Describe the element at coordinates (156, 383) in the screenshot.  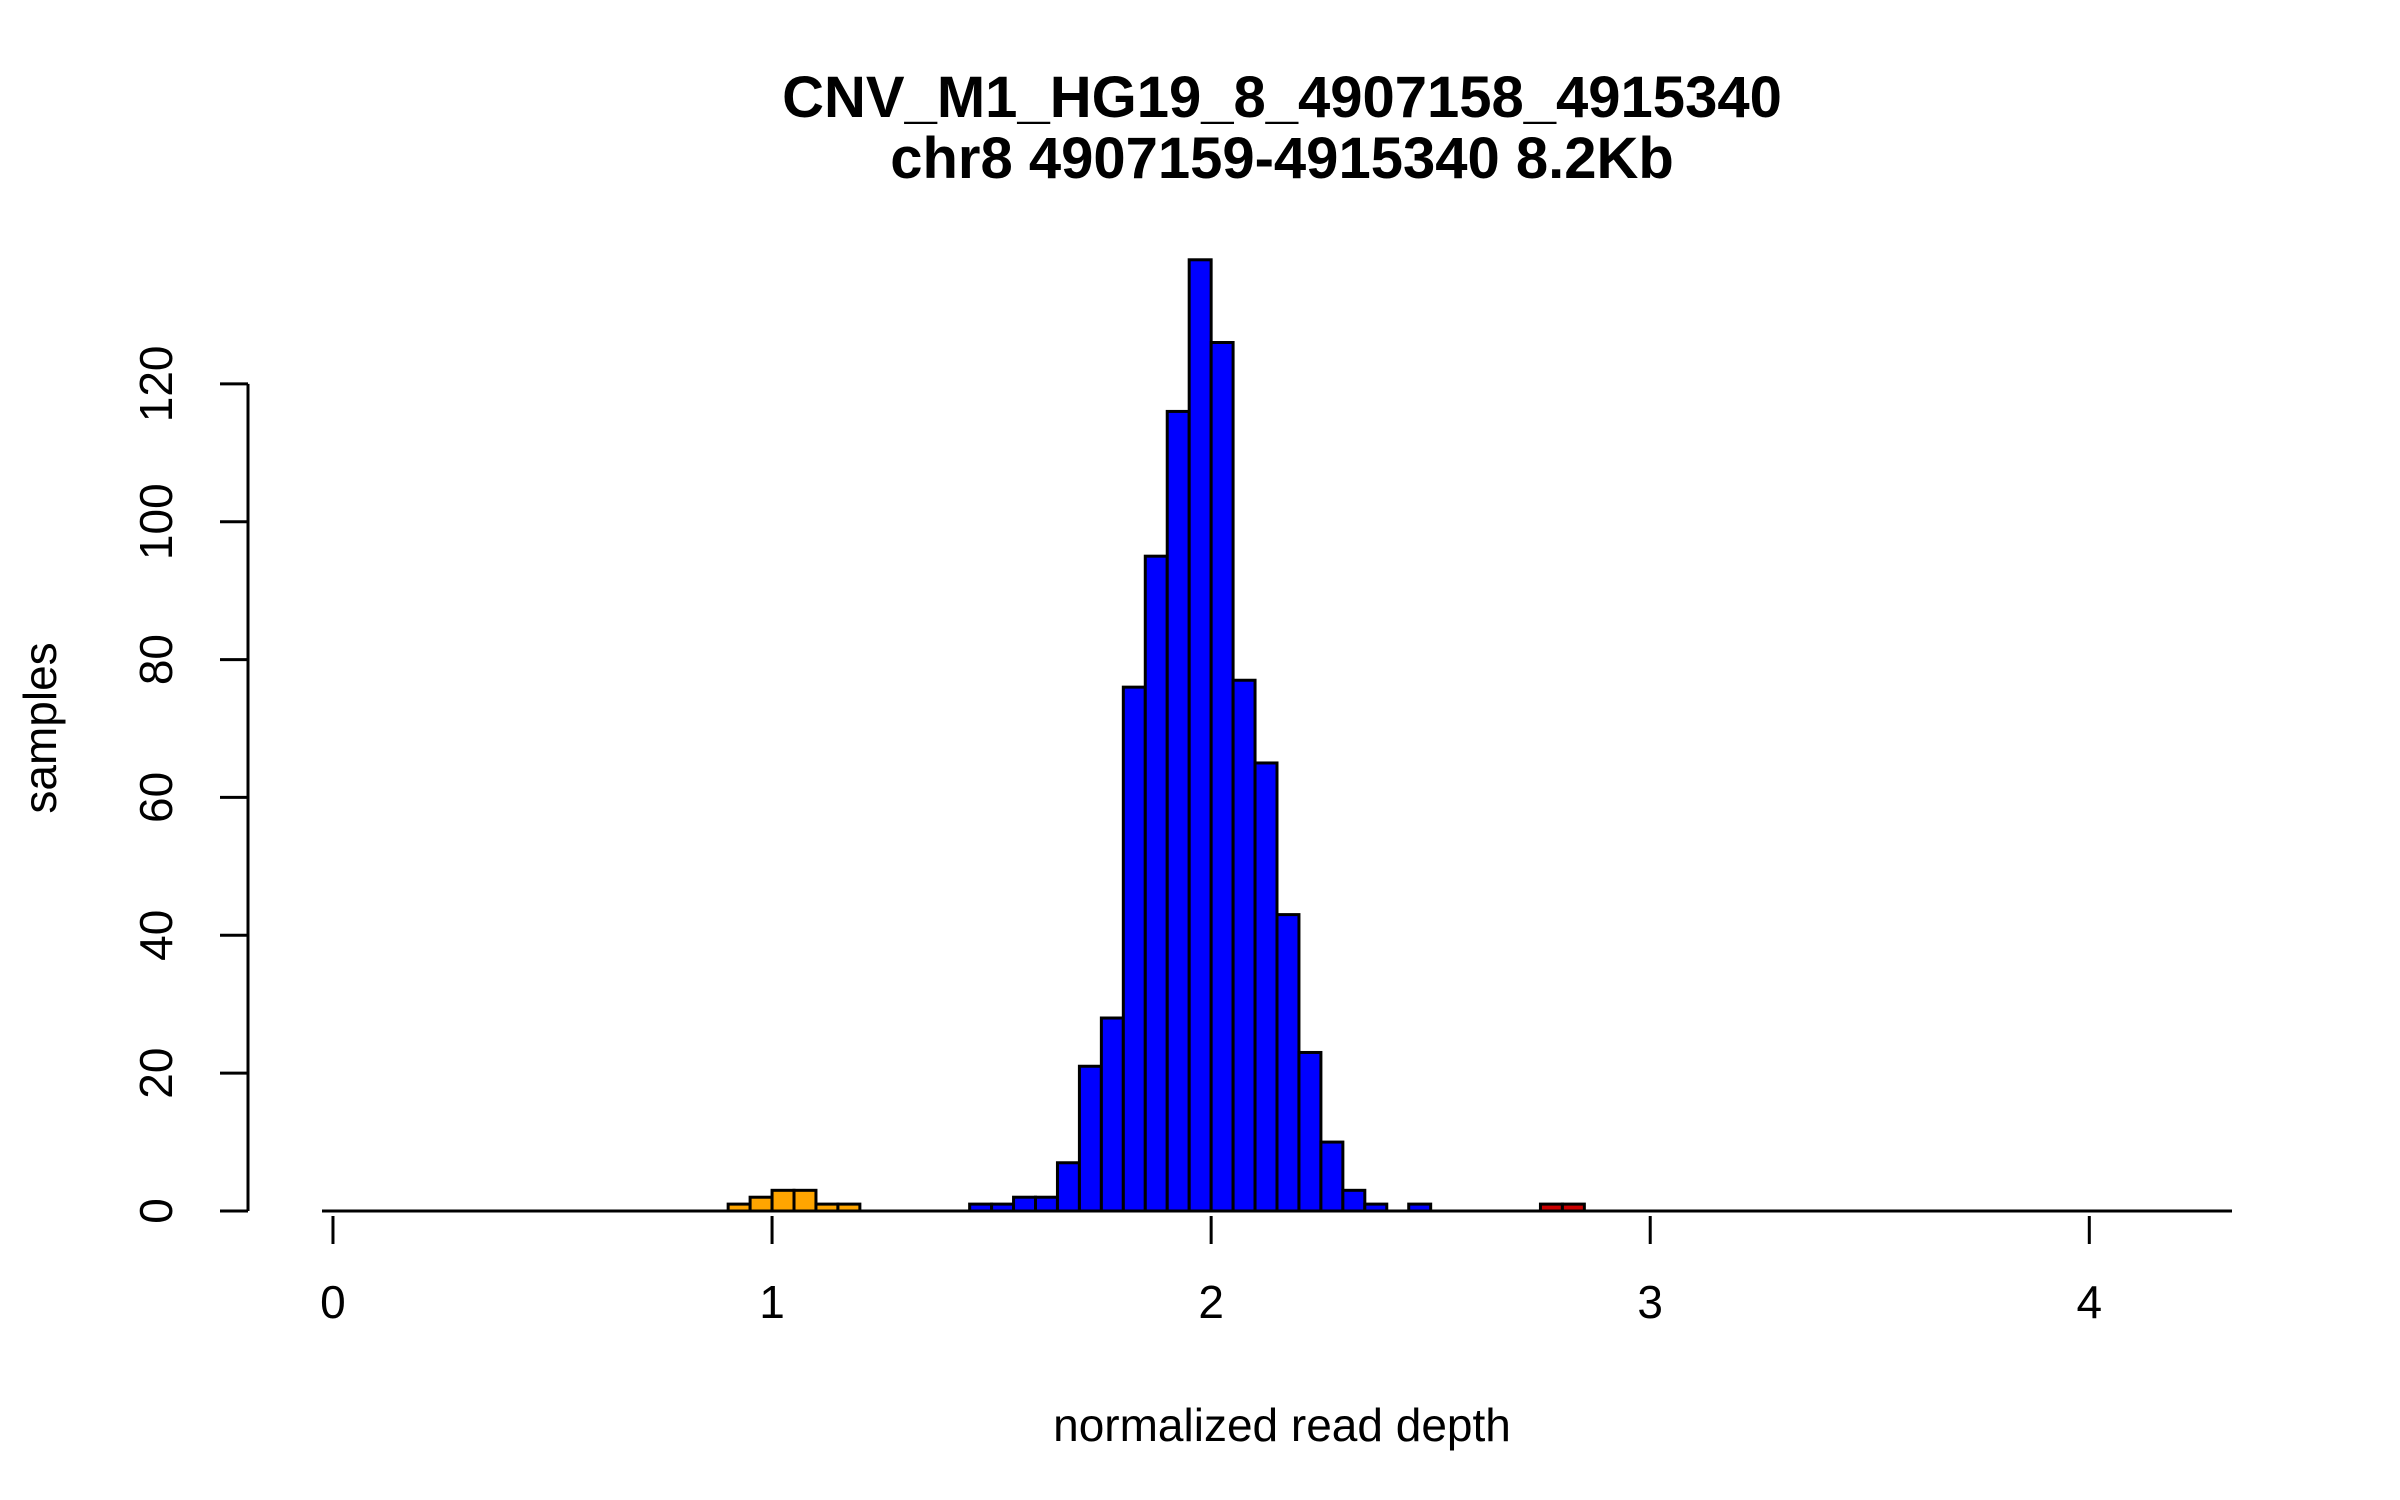
I see `y-tick-label-120: 120` at that location.